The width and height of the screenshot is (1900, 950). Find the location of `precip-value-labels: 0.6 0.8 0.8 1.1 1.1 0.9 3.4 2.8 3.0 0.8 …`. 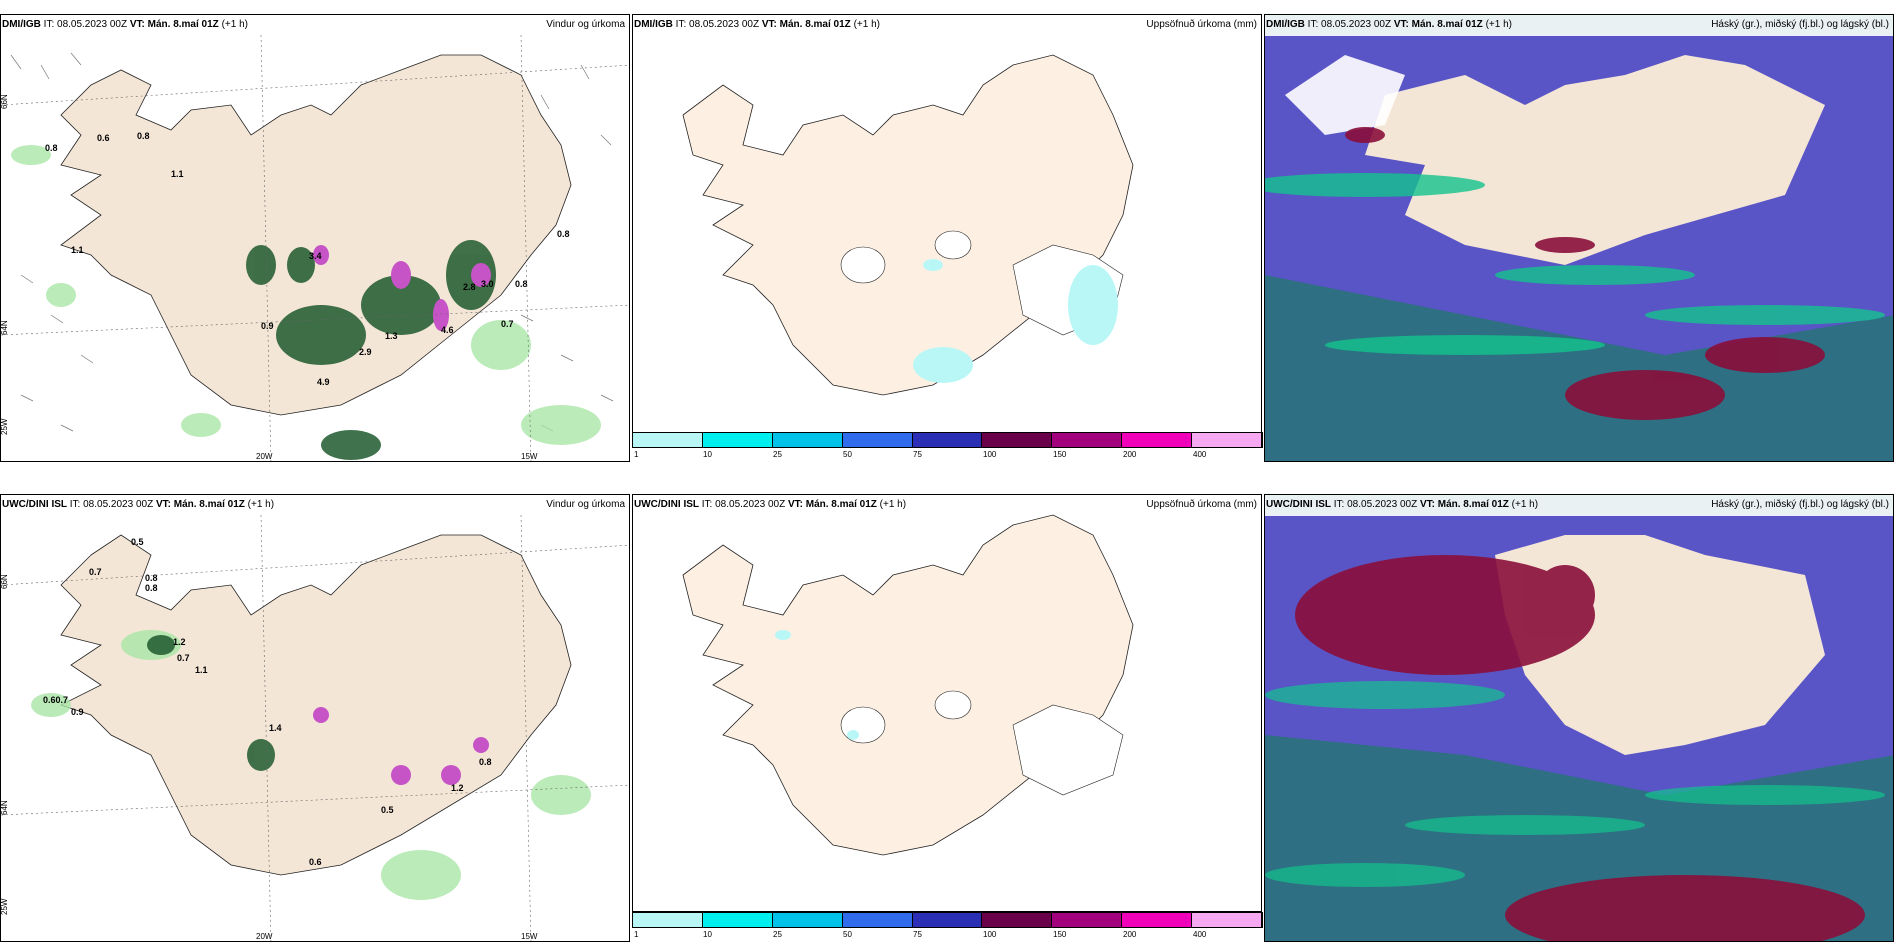

precip-value-labels: 0.6 0.8 0.8 1.1 1.1 0.9 3.4 2.8 3.0 0.8 … is located at coordinates (307, 259).